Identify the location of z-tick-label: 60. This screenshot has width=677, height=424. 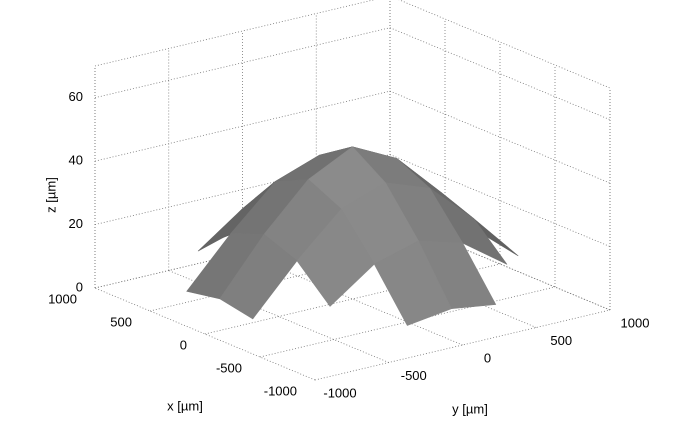
(76, 96).